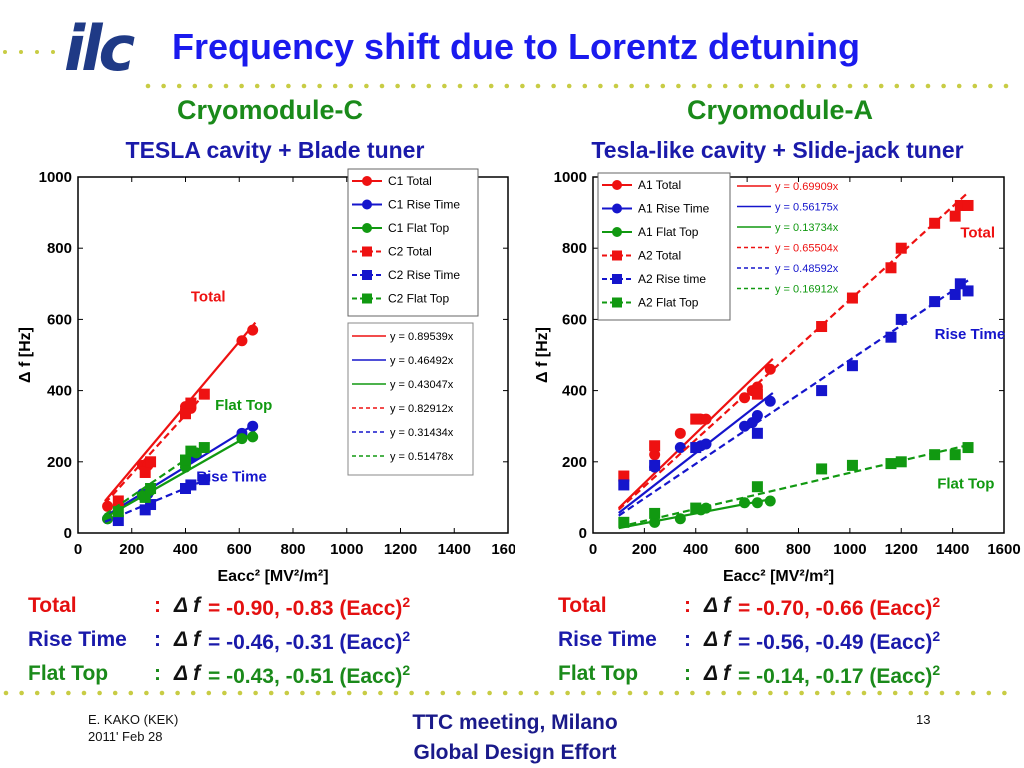 The image size is (1024, 768). Describe the element at coordinates (422, 409) in the screenshot. I see `fit-legend-label: y = 0.82912x` at that location.